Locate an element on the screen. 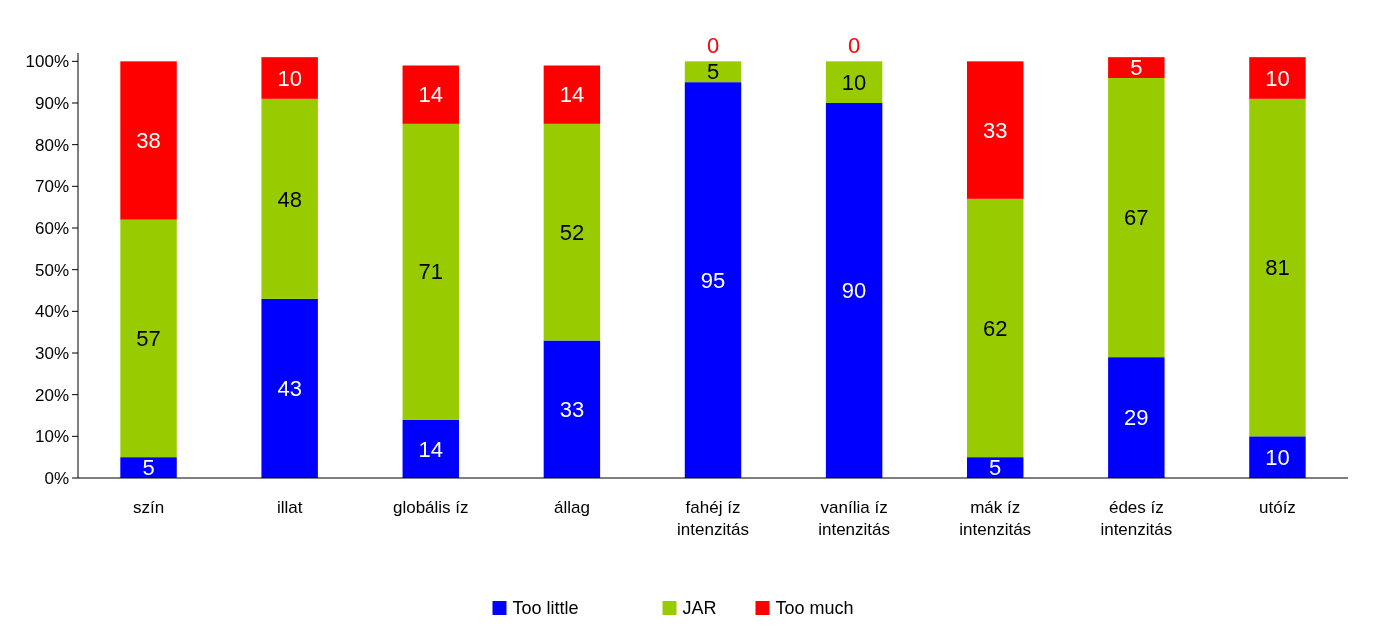 The image size is (1398, 635). data-label: 95 is located at coordinates (713, 280).